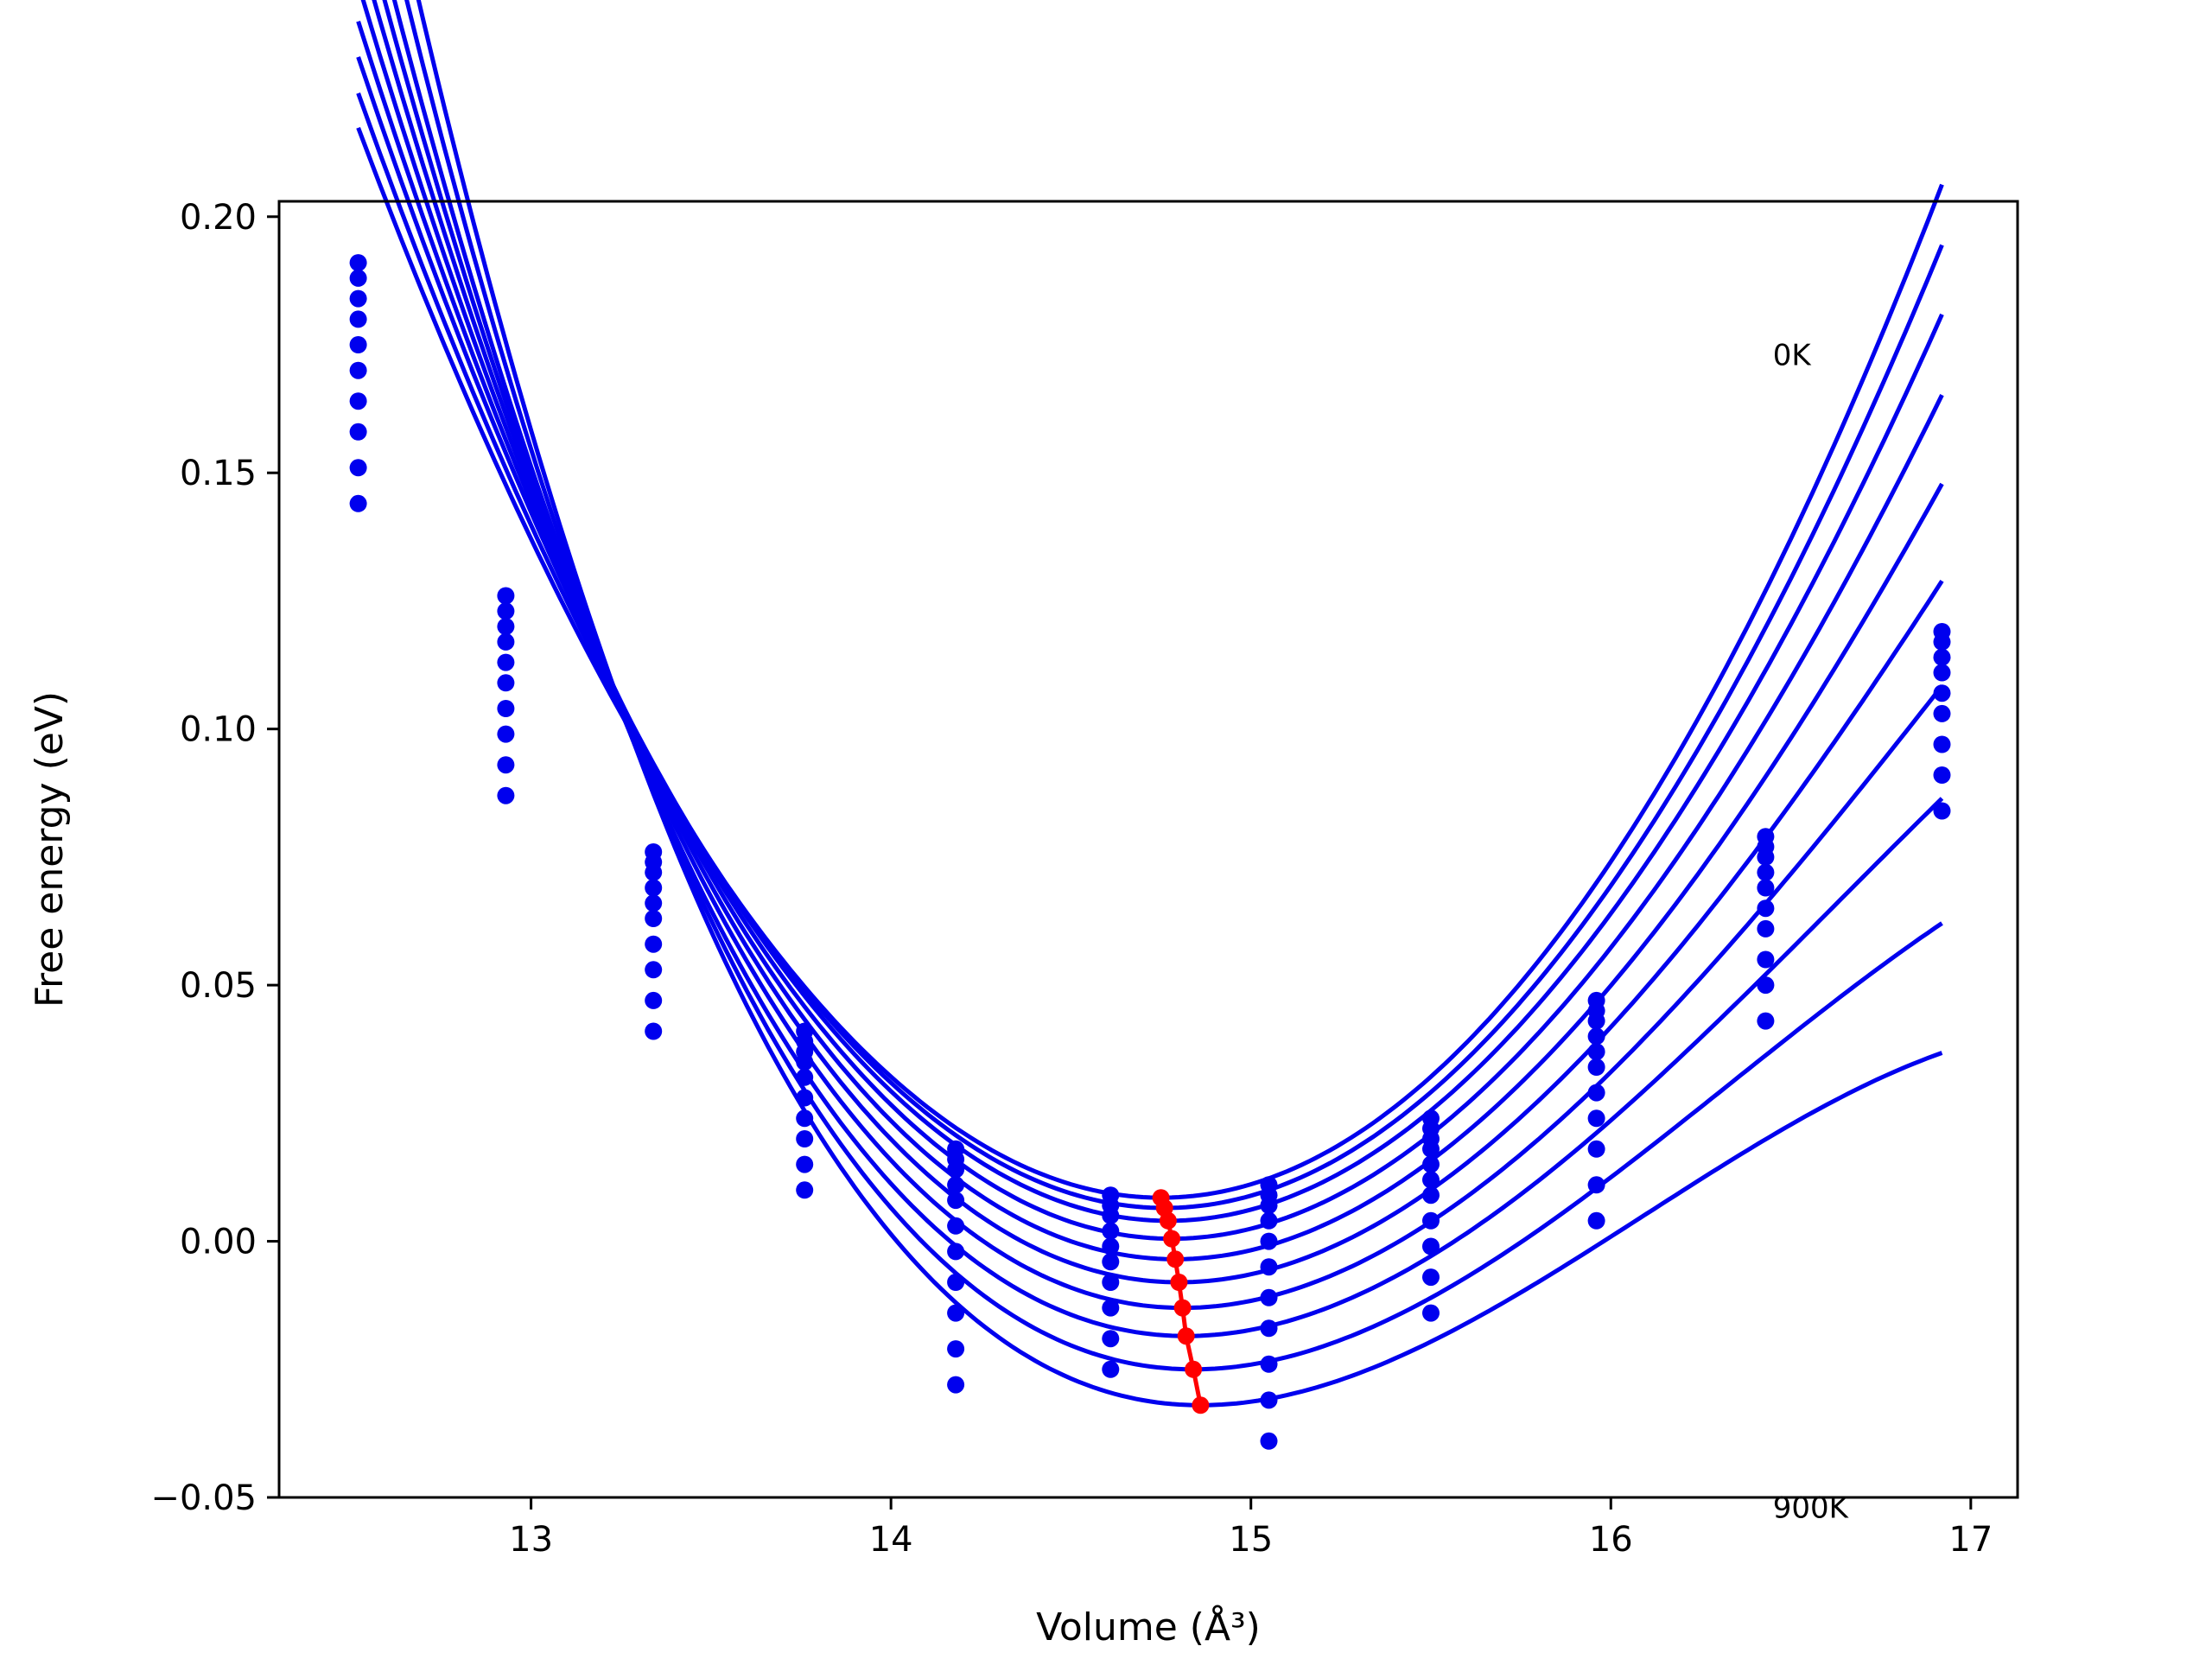  Describe the element at coordinates (531, 1540) in the screenshot. I see `x-tick-label: 13` at that location.